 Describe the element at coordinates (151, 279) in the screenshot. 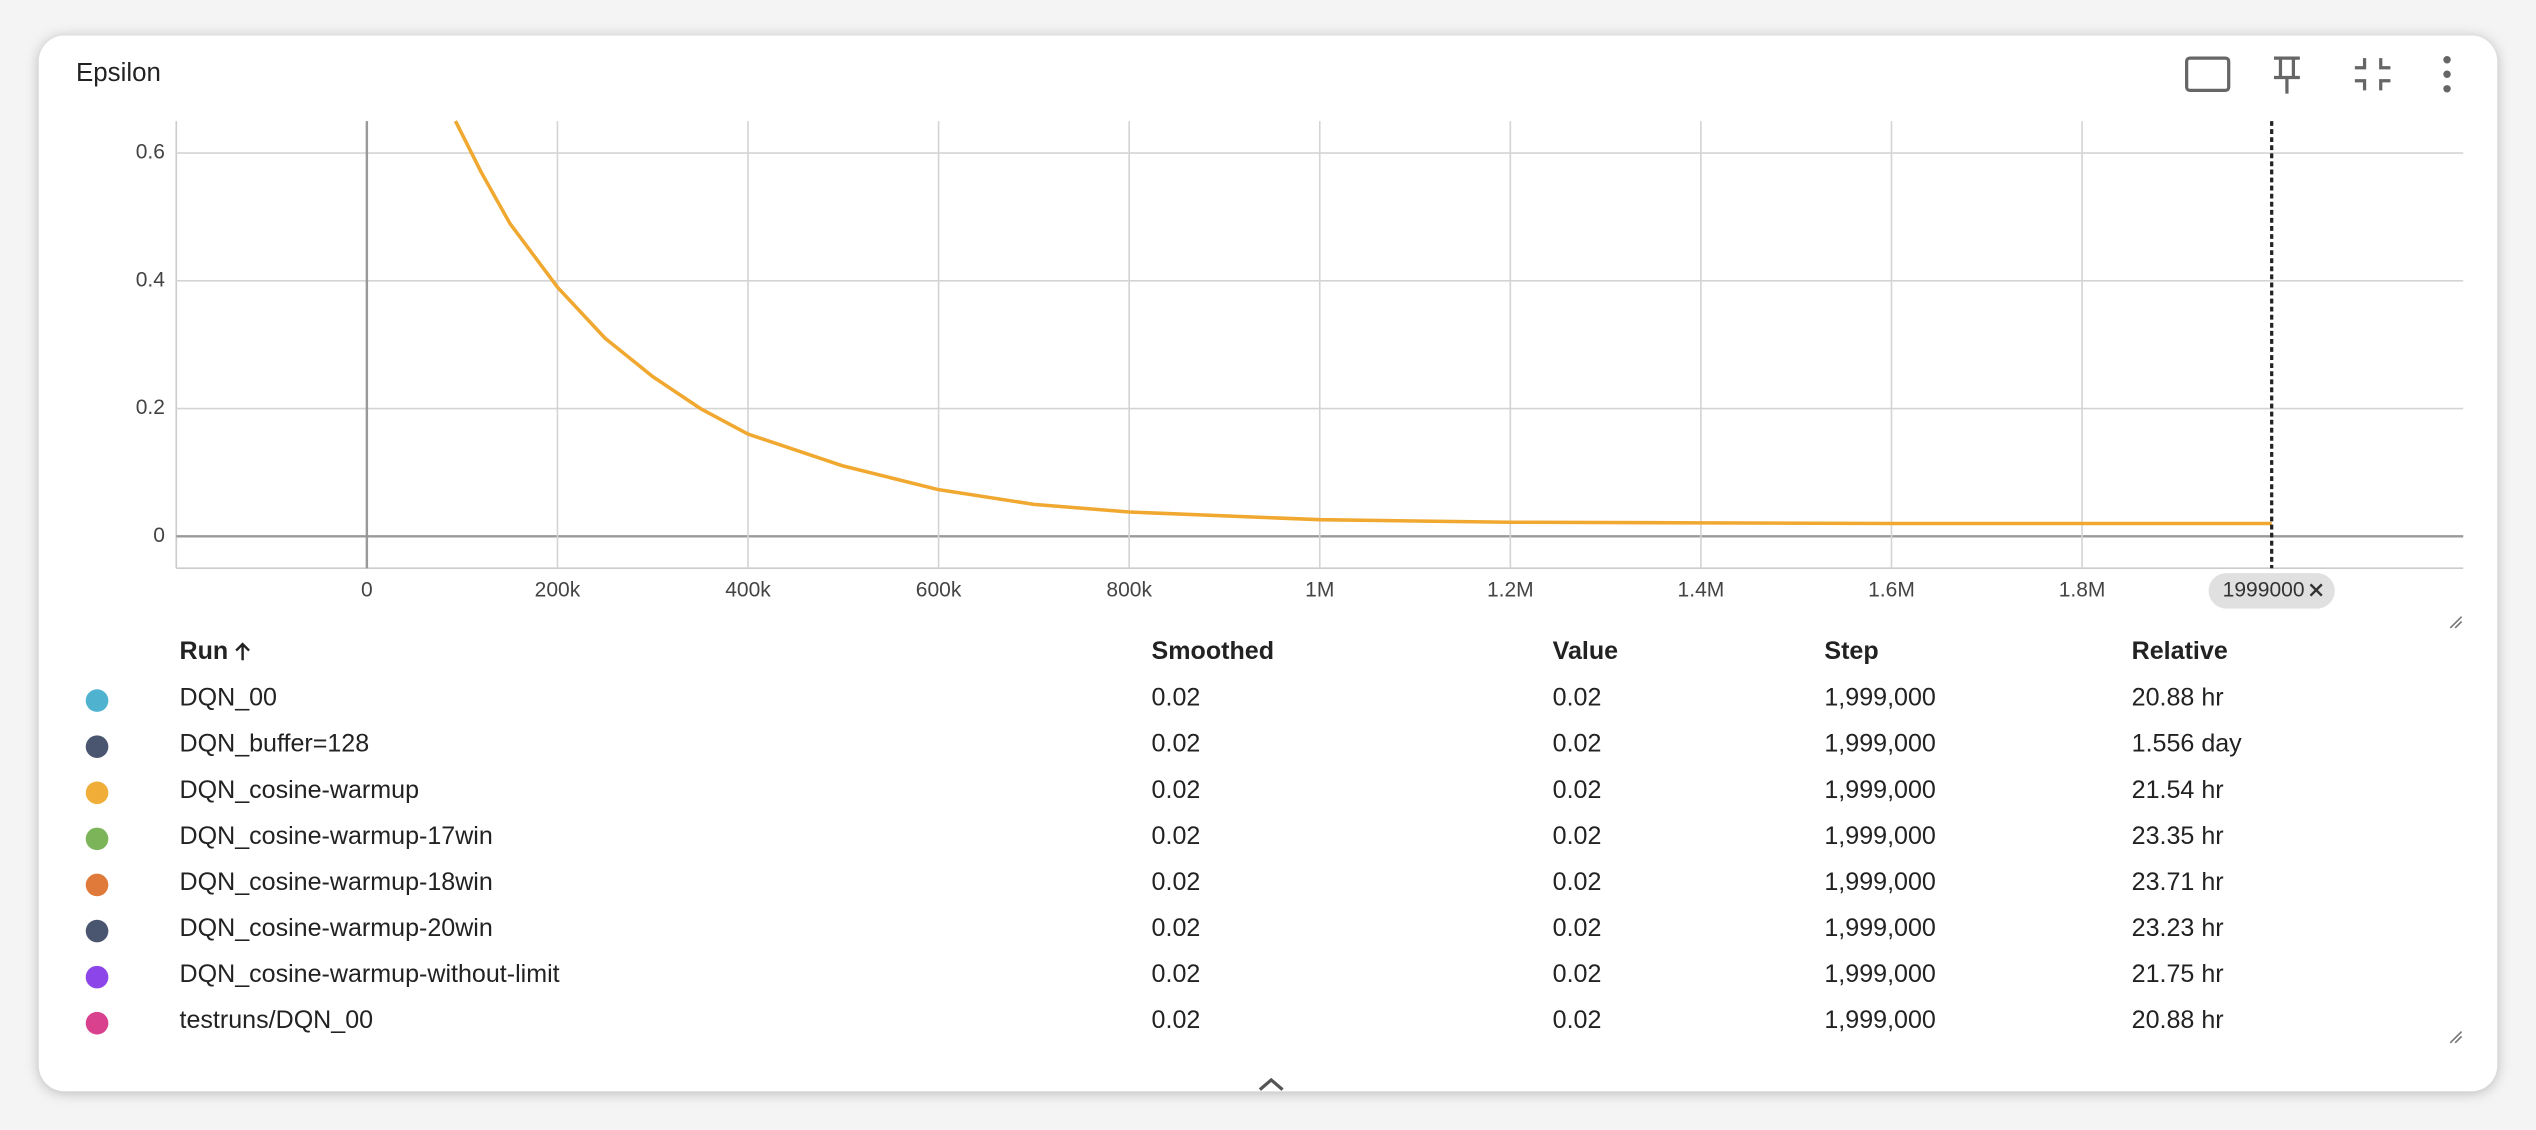

I see `y-tick-label: 0.4` at that location.